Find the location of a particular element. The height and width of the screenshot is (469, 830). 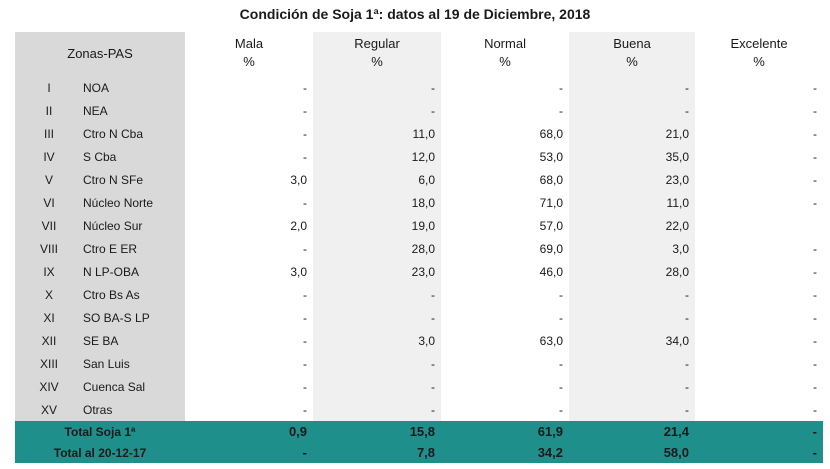

zone-number: II is located at coordinates (49, 110).